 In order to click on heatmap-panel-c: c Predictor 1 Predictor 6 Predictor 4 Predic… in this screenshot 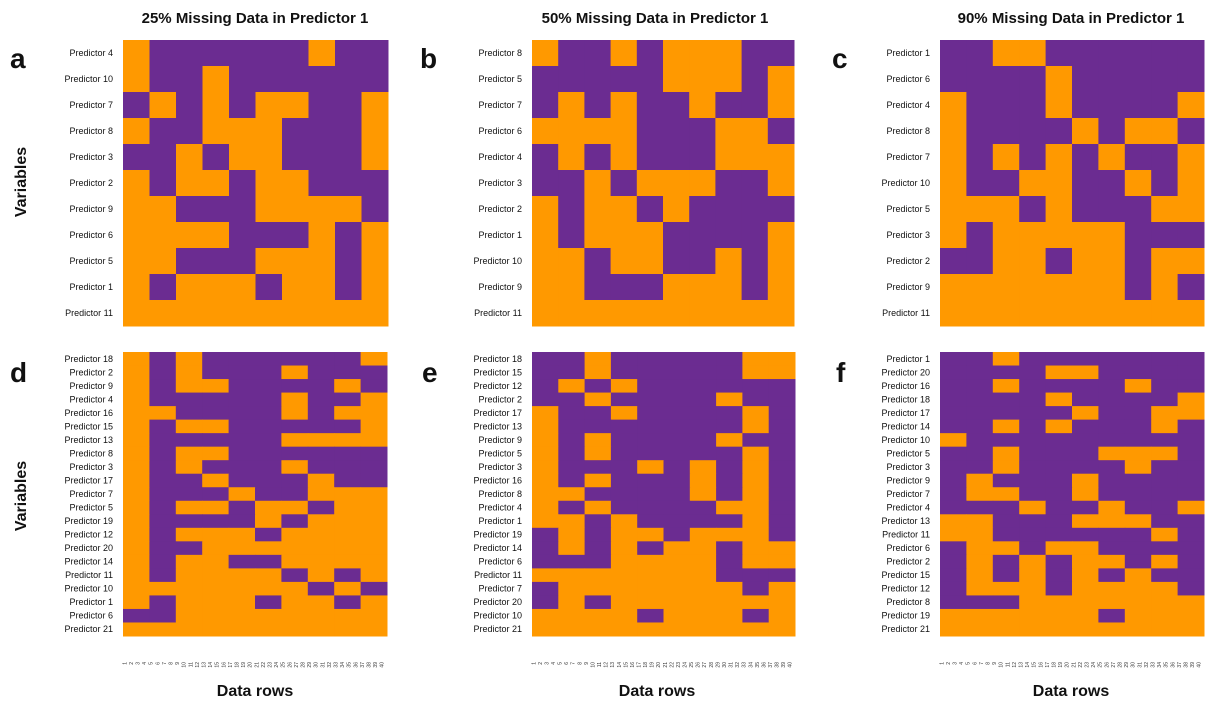, I will do `click(1018, 183)`.